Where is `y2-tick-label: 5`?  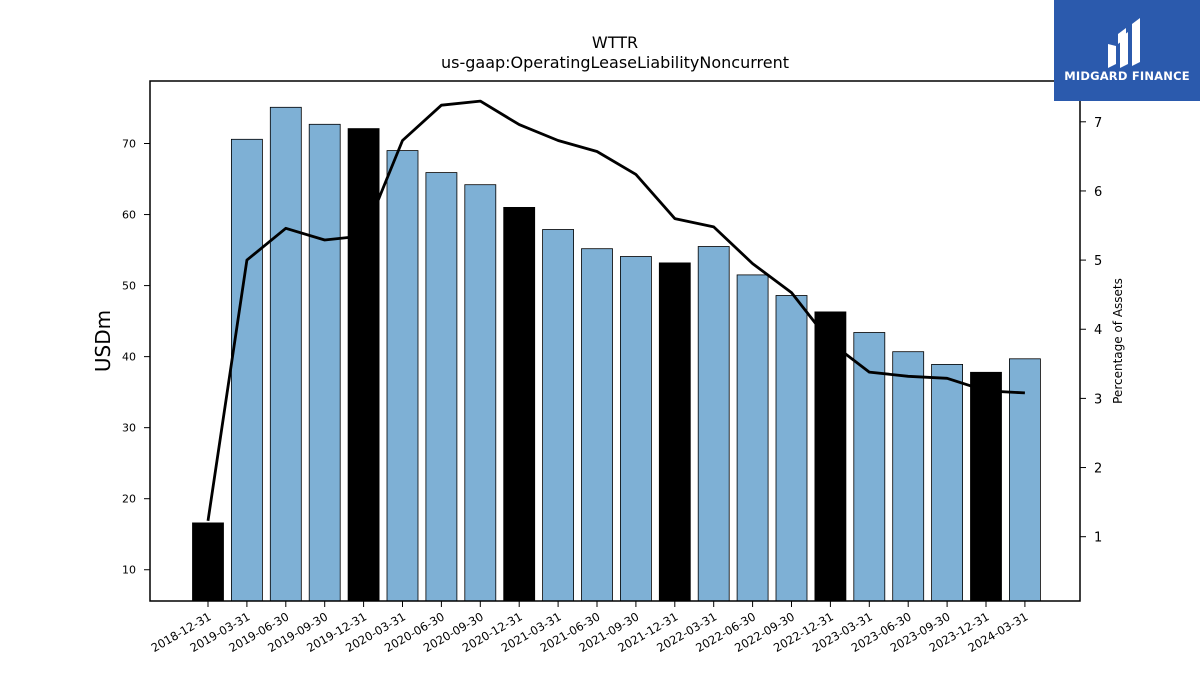 y2-tick-label: 5 is located at coordinates (1098, 261).